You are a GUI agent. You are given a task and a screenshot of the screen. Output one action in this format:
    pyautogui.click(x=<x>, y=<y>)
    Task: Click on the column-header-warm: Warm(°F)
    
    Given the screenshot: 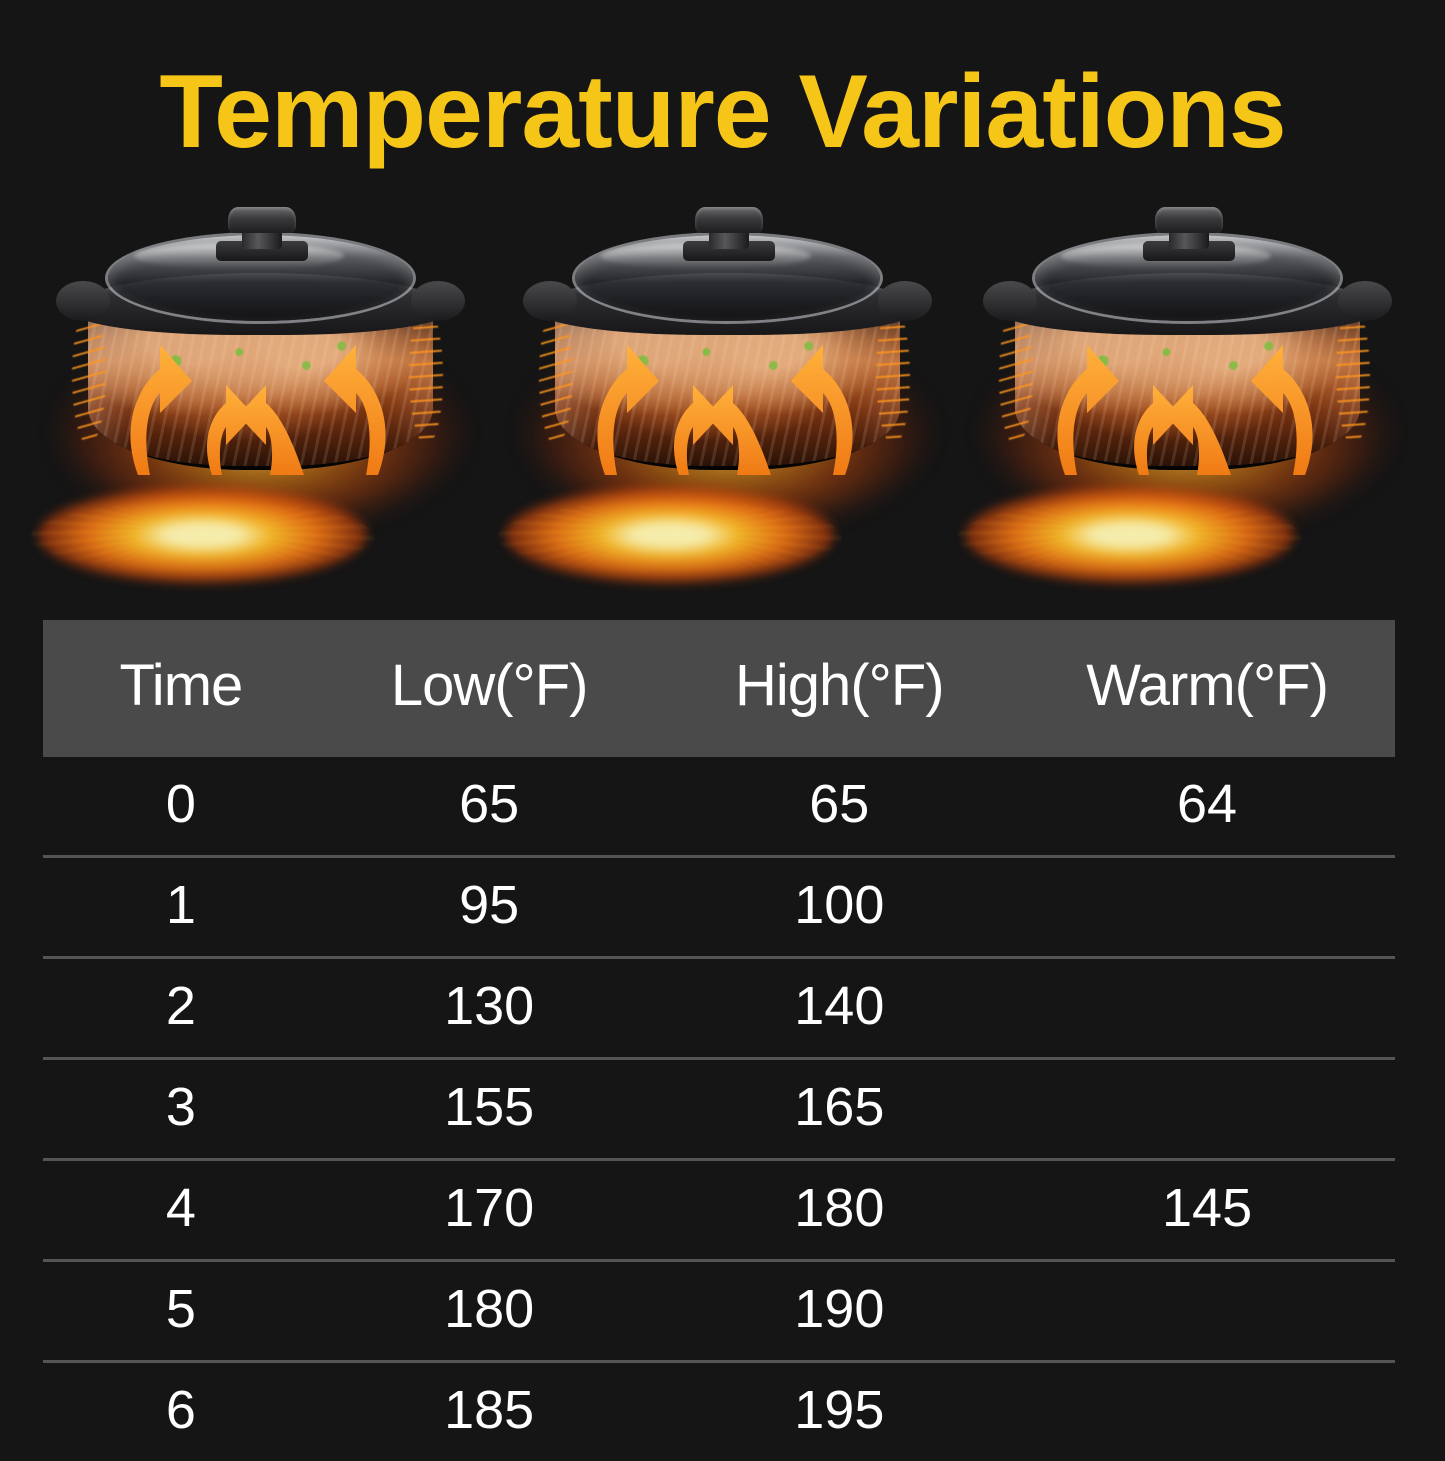 What is the action you would take?
    pyautogui.click(x=1207, y=688)
    